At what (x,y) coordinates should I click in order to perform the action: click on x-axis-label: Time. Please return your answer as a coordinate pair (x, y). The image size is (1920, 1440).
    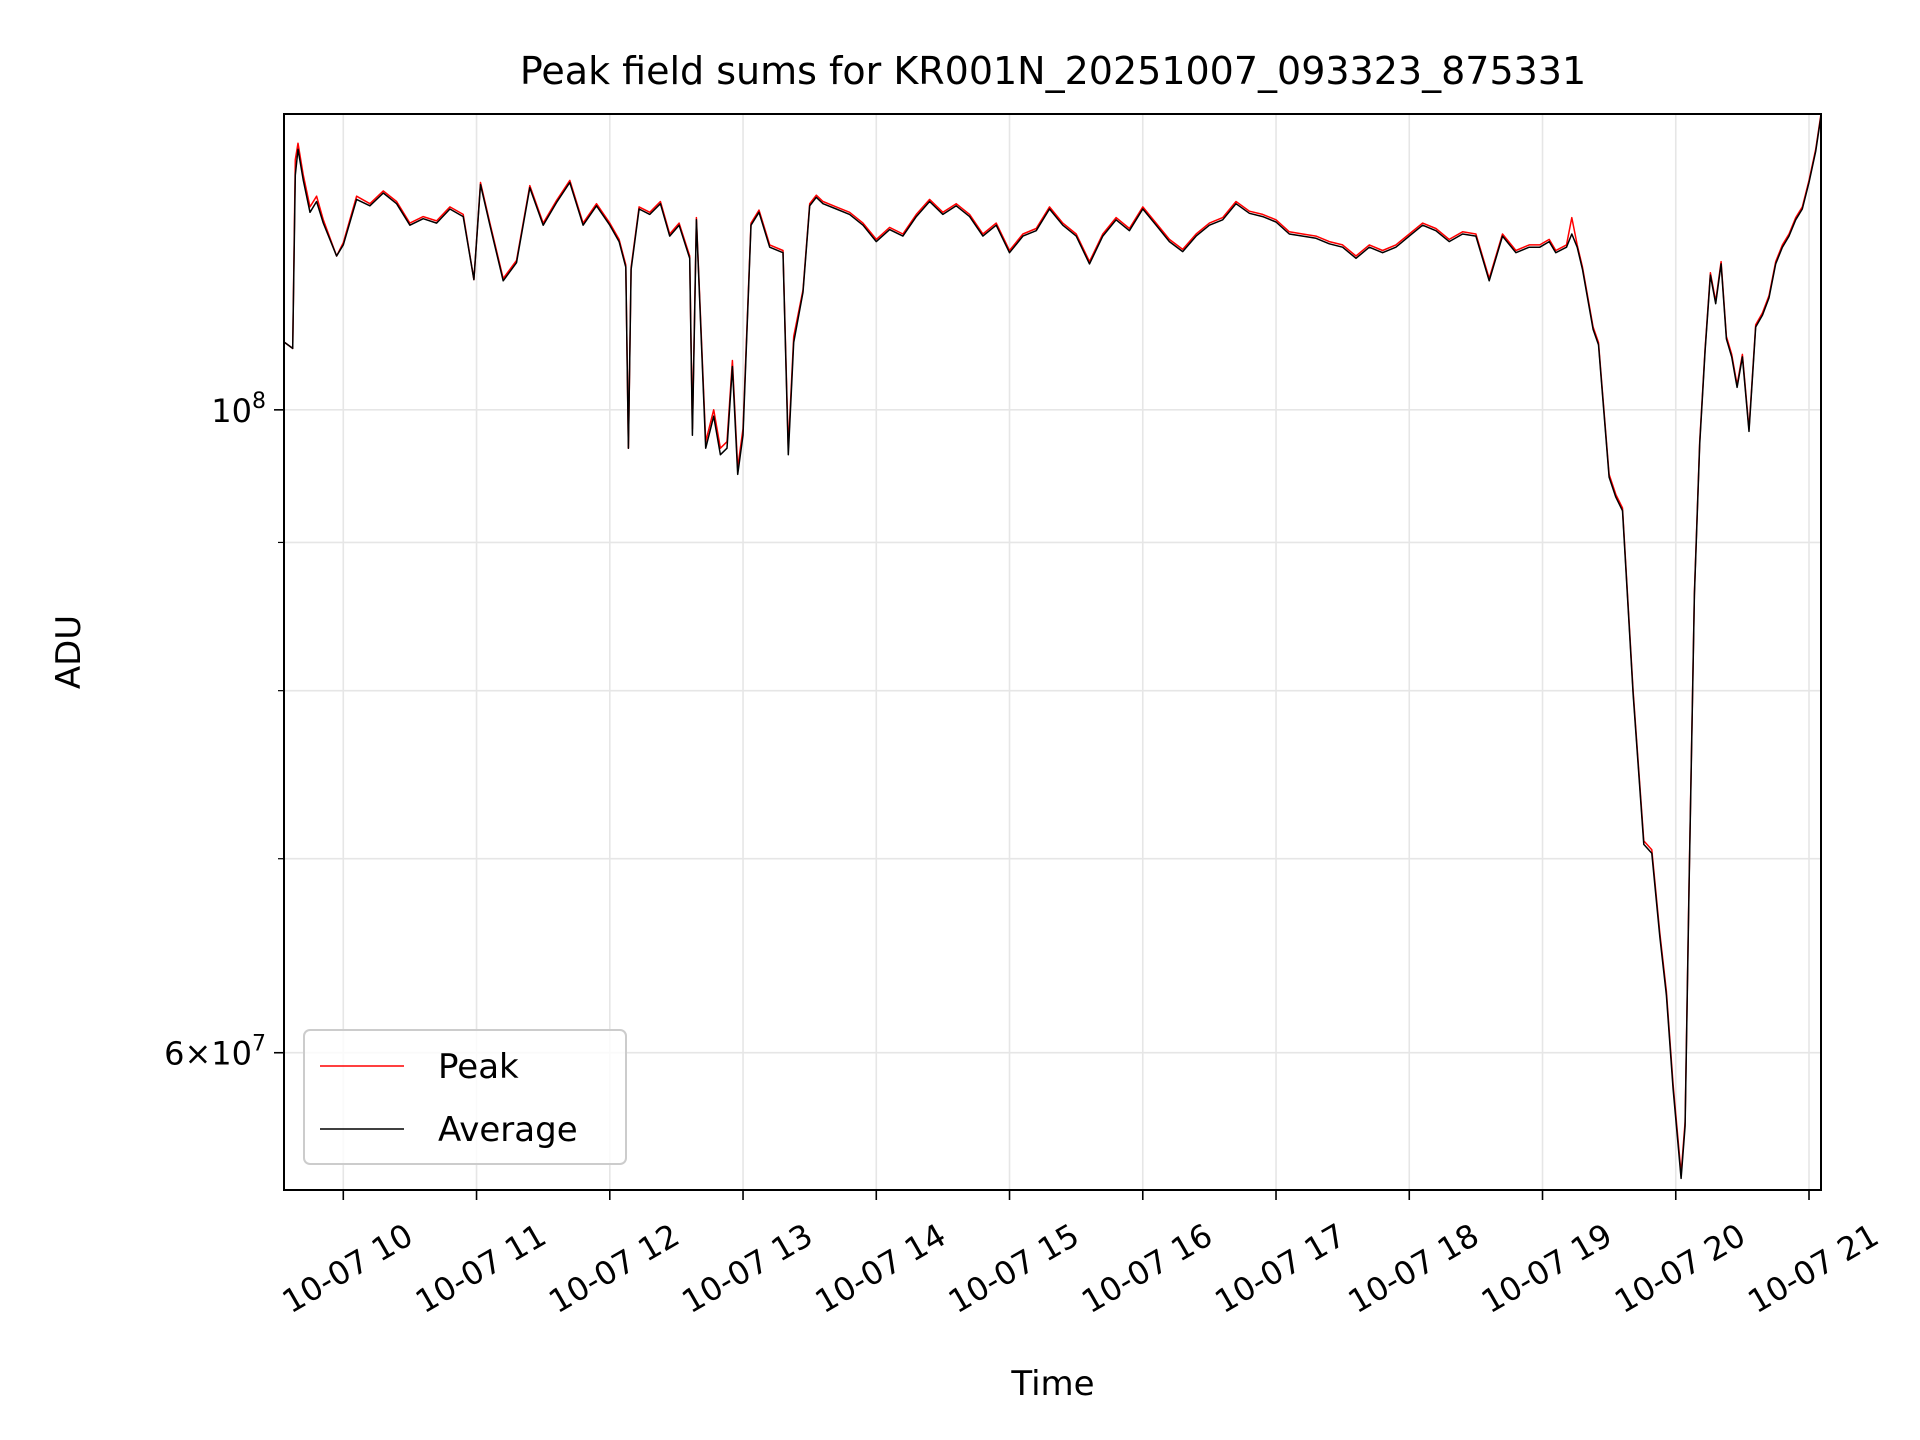
    Looking at the image, I should click on (1052, 1384).